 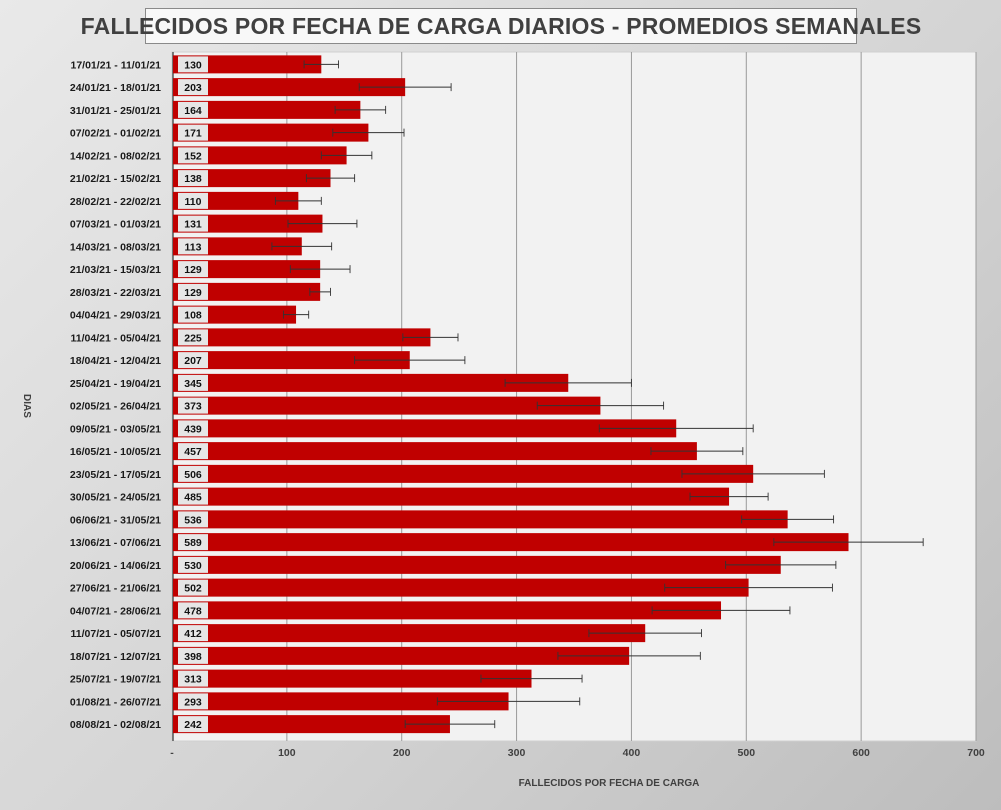 What do you see at coordinates (115, 88) in the screenshot?
I see `category-label: 24/01/21 - 18/01/21` at bounding box center [115, 88].